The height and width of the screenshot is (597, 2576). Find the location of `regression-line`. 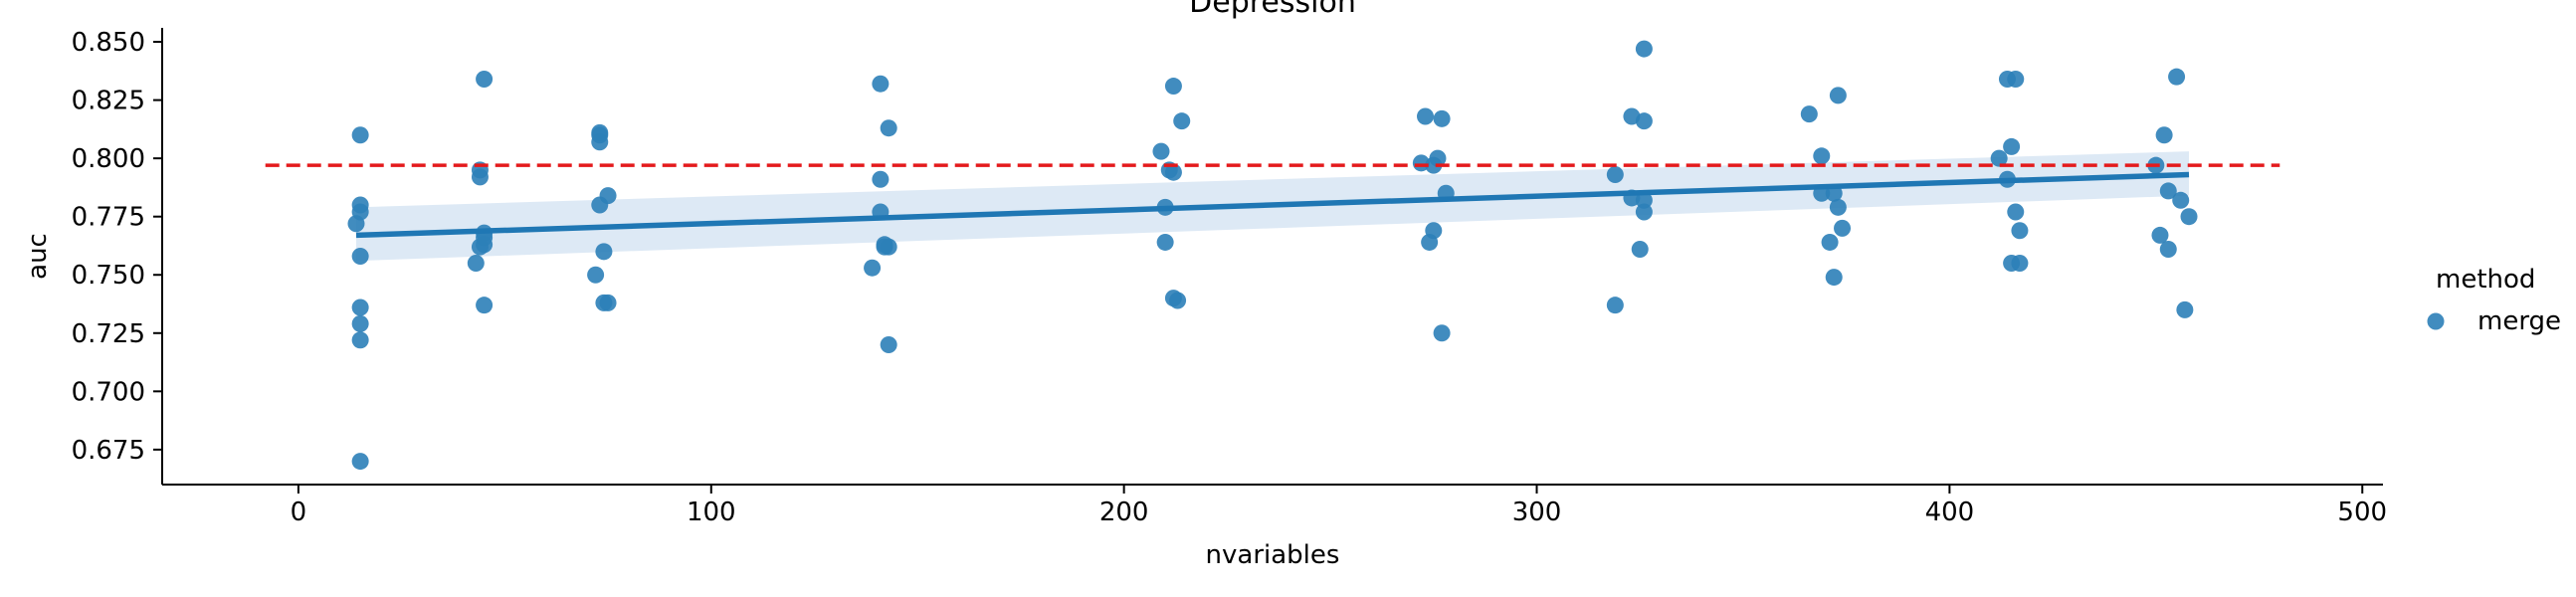

regression-line is located at coordinates (1272, 205).